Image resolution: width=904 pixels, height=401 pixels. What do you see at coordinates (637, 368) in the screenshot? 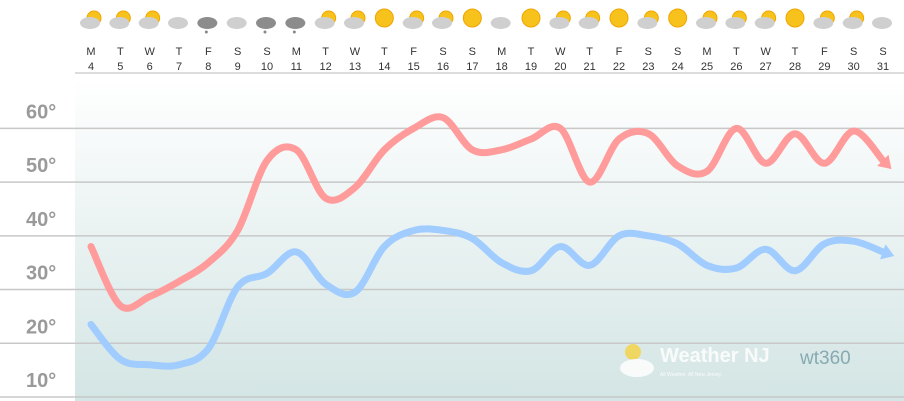
I see `watermark-cloud` at bounding box center [637, 368].